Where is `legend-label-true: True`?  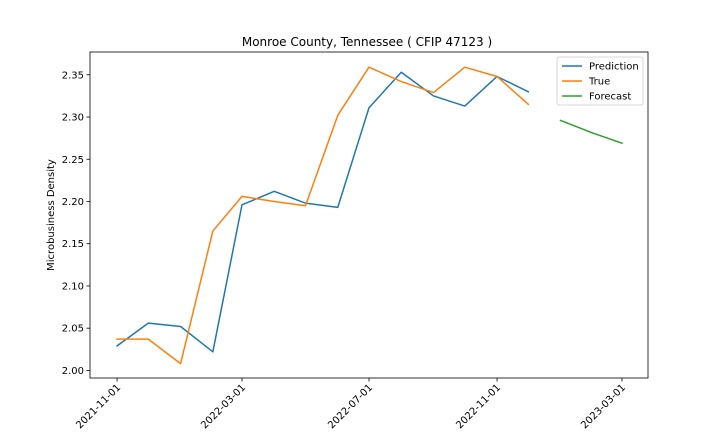 legend-label-true: True is located at coordinates (599, 82).